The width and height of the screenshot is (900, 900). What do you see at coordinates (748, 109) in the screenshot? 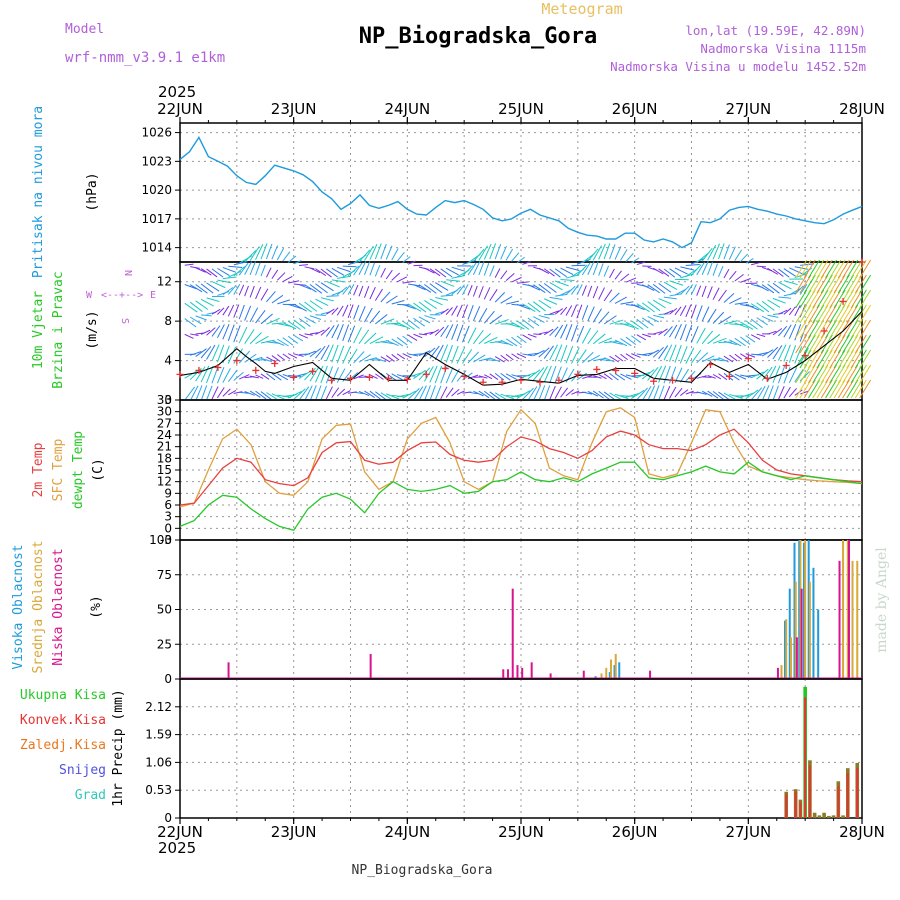
I see `time-tick-label: 27JUN` at bounding box center [748, 109].